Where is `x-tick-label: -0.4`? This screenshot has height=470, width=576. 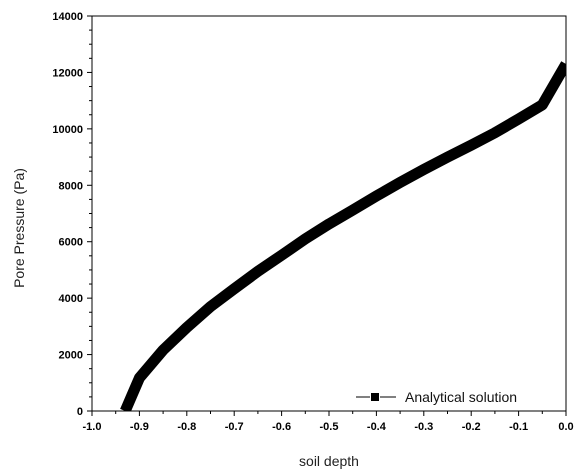
x-tick-label: -0.4 is located at coordinates (377, 427).